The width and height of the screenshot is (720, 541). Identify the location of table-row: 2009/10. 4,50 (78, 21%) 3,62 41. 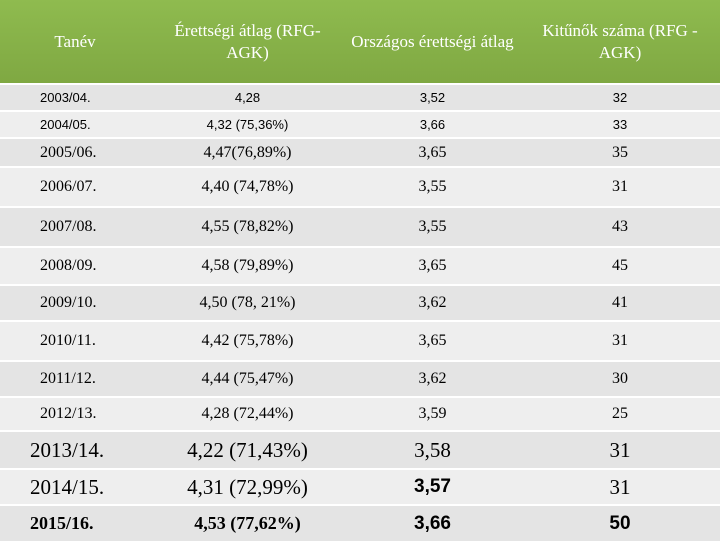
(360, 302).